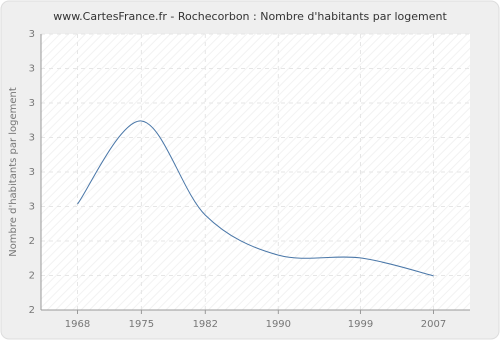  What do you see at coordinates (13, 172) in the screenshot?
I see `y-axis-label: Nombre d'habitants par logement` at bounding box center [13, 172].